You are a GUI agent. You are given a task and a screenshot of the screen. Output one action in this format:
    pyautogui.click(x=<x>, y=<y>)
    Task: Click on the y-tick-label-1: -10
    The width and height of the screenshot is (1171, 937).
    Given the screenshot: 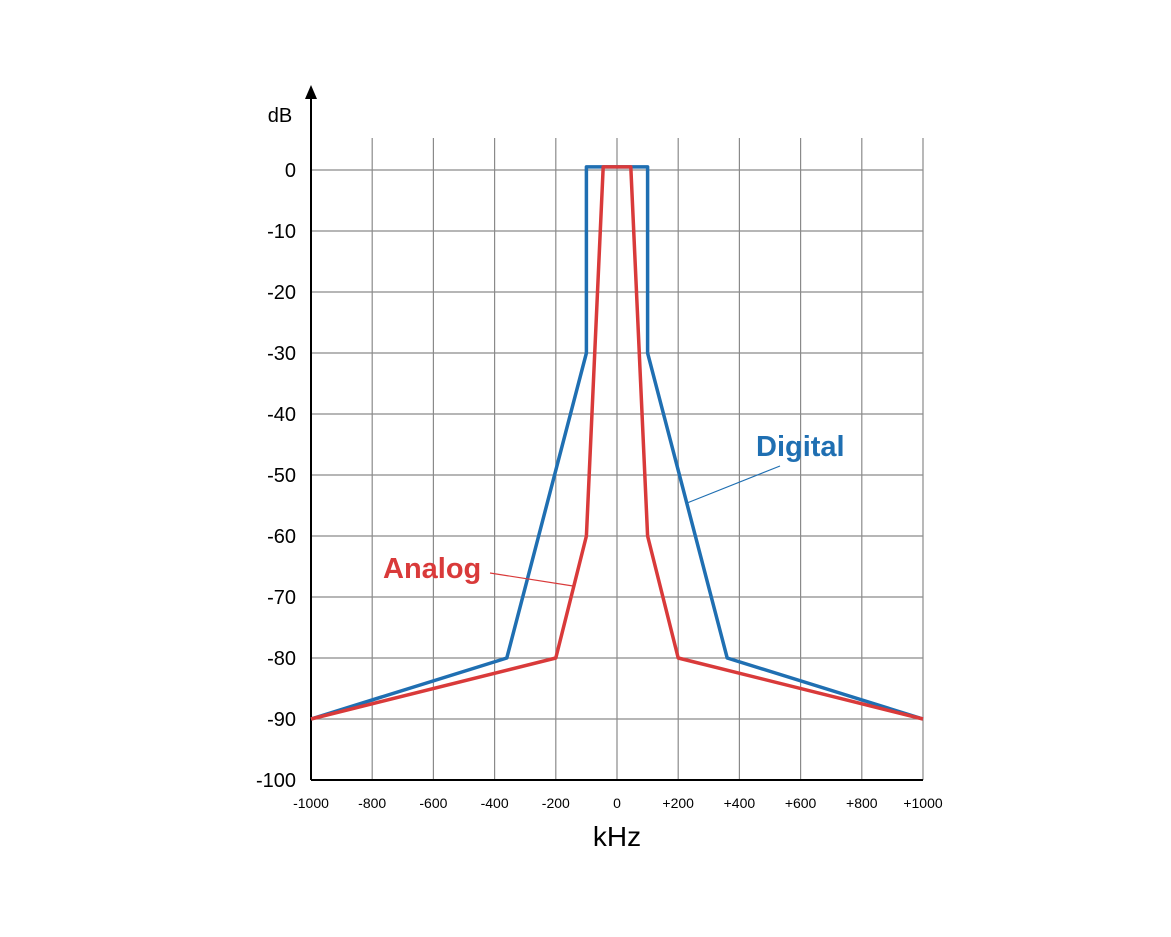 What is the action you would take?
    pyautogui.click(x=281, y=232)
    